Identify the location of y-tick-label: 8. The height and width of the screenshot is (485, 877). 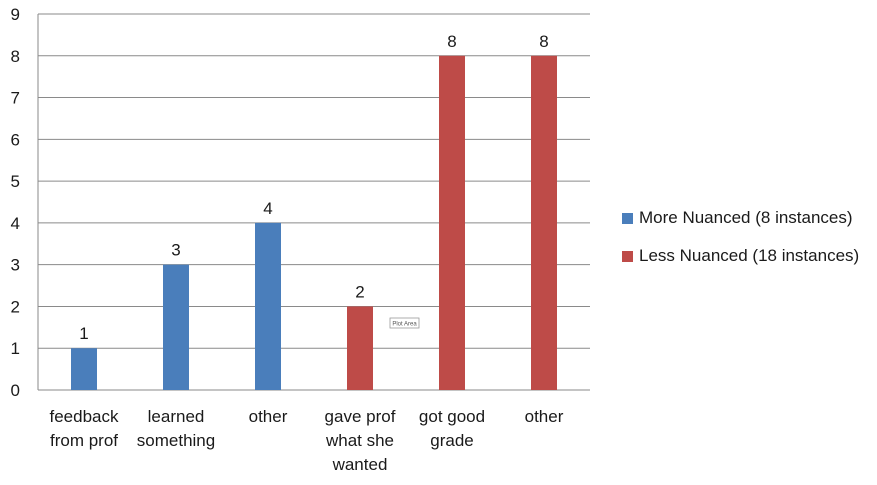
(15, 56).